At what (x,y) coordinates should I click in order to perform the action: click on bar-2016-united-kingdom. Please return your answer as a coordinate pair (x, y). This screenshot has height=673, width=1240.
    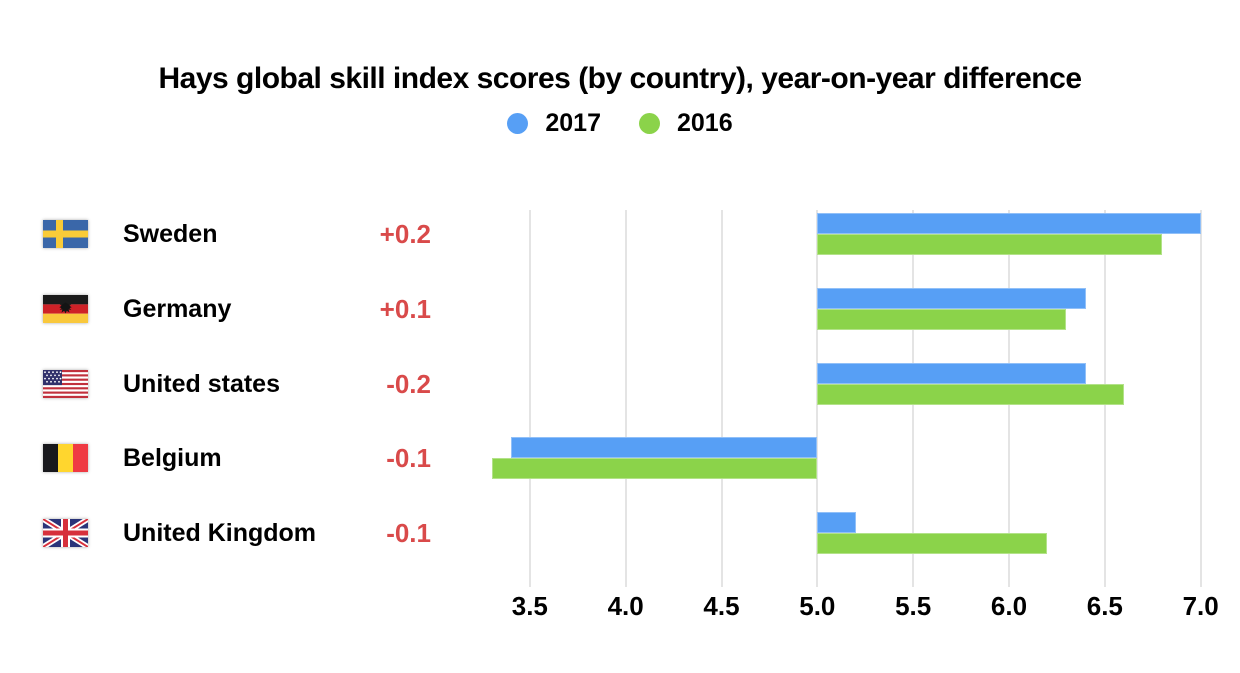
    Looking at the image, I should click on (932, 543).